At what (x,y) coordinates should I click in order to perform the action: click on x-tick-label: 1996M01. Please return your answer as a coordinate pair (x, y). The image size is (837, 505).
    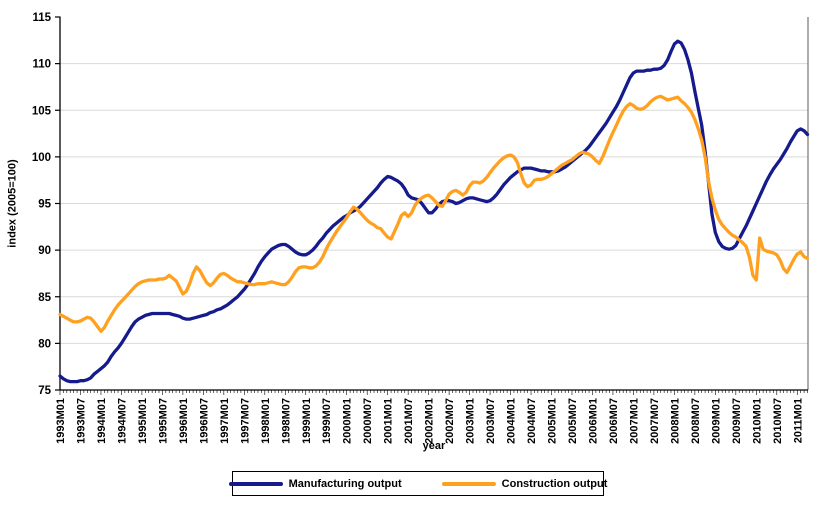
    Looking at the image, I should click on (184, 421).